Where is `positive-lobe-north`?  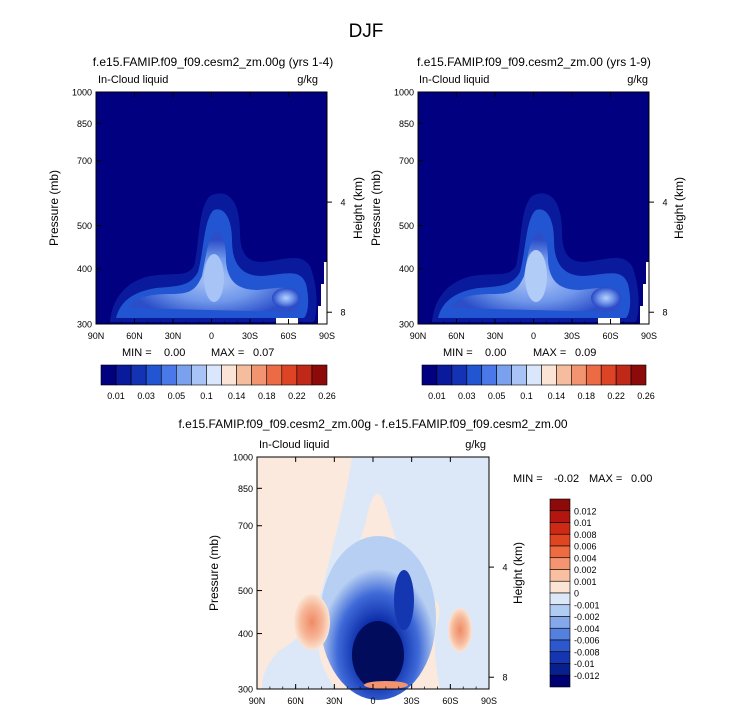
positive-lobe-north is located at coordinates (312, 622).